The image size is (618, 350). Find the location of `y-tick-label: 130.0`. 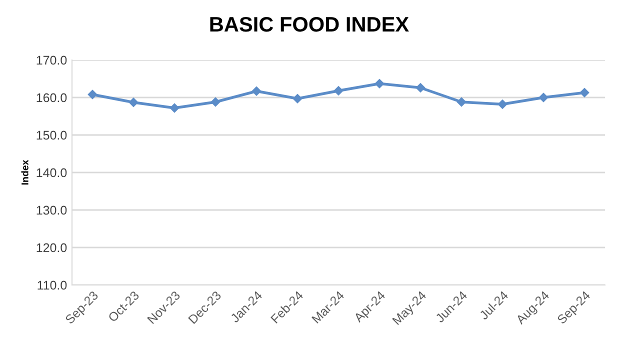

y-tick-label: 130.0 is located at coordinates (51, 210).